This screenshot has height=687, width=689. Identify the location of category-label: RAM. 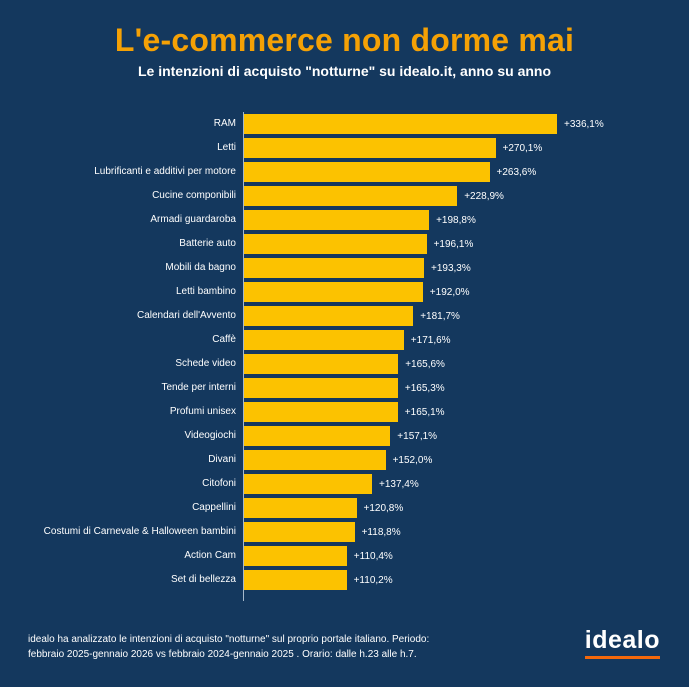
(224, 123).